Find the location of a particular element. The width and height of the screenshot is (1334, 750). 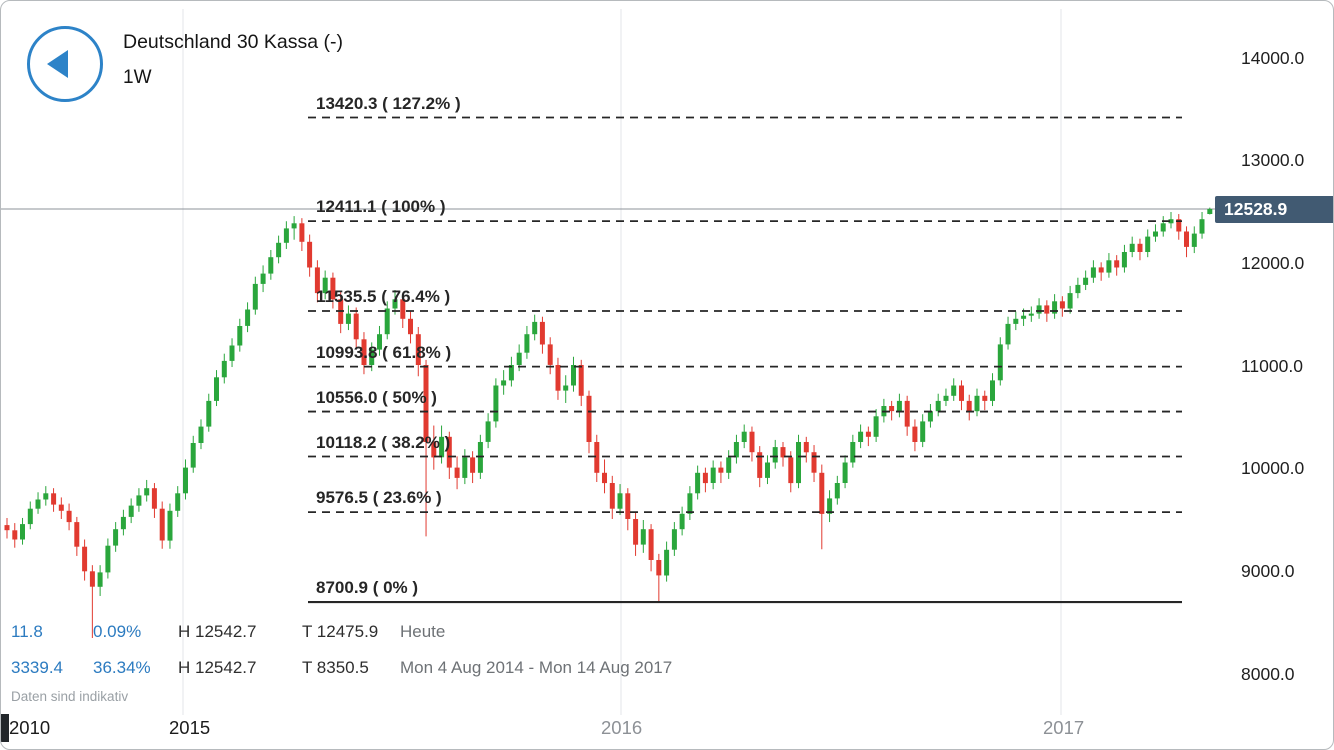

price-axis-label: 9000.0 is located at coordinates (1268, 570).